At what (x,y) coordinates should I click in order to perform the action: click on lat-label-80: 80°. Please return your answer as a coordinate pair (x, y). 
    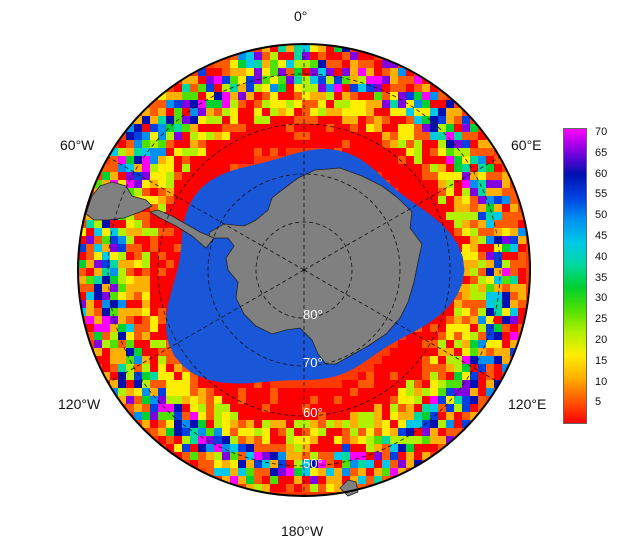
    Looking at the image, I should click on (313, 314).